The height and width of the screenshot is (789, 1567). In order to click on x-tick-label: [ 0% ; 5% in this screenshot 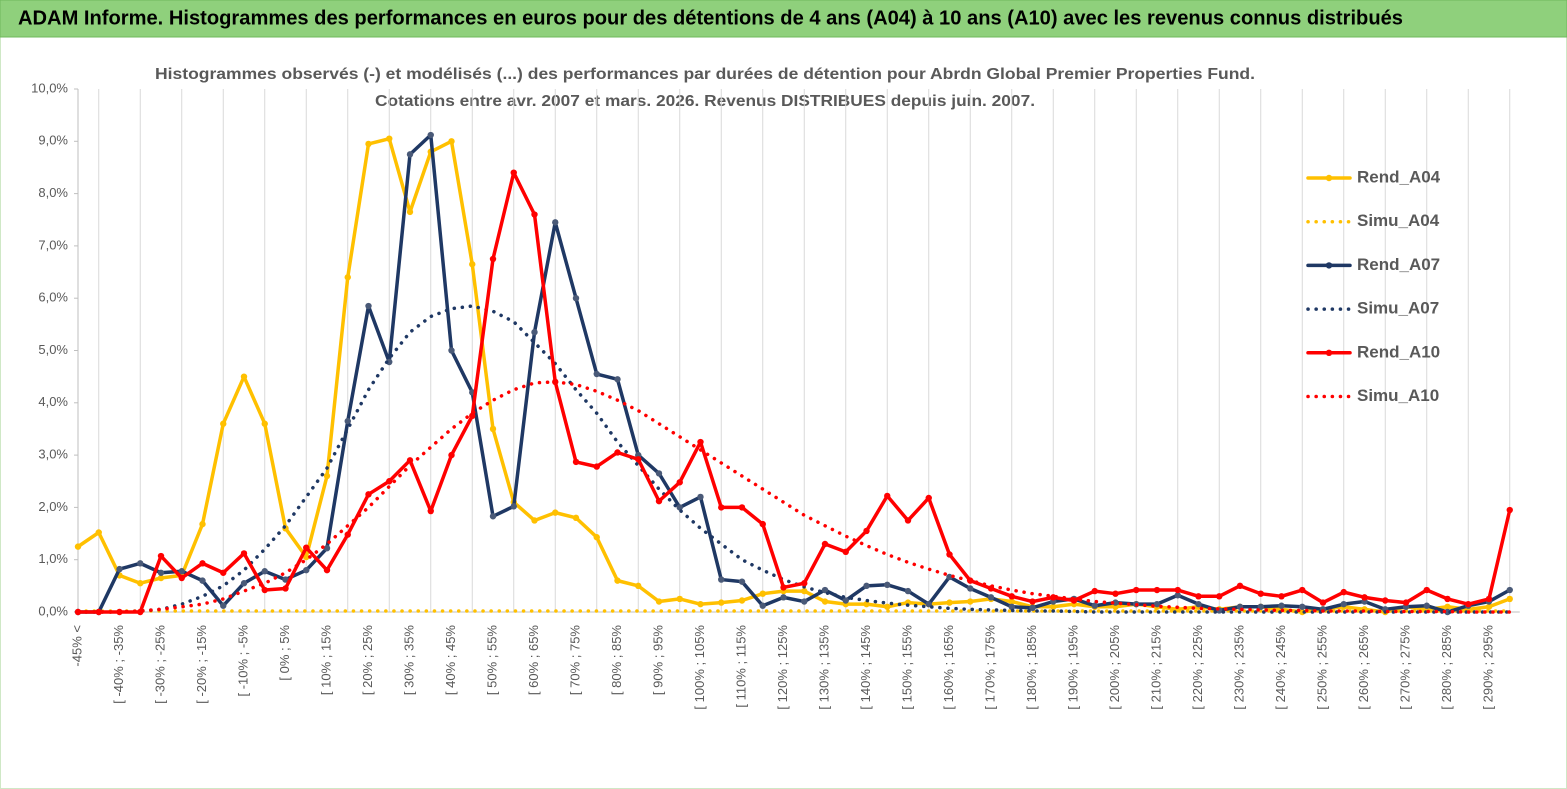, I will do `click(284, 653)`.